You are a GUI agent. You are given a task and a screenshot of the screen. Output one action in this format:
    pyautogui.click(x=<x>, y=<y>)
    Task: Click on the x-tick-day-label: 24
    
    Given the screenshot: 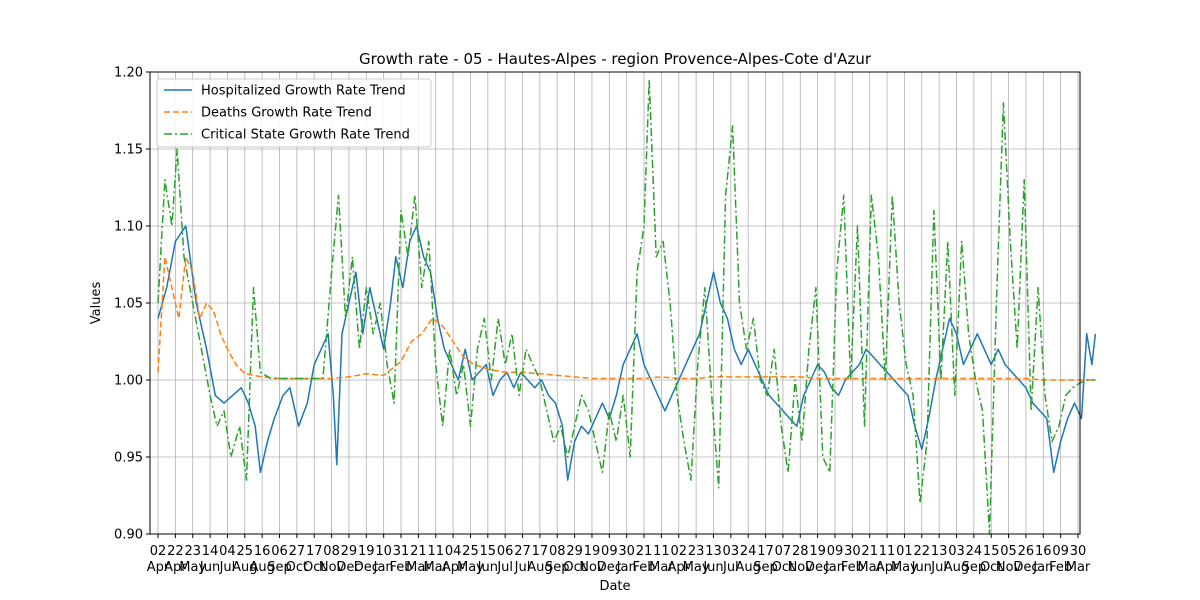 What is the action you would take?
    pyautogui.click(x=974, y=551)
    